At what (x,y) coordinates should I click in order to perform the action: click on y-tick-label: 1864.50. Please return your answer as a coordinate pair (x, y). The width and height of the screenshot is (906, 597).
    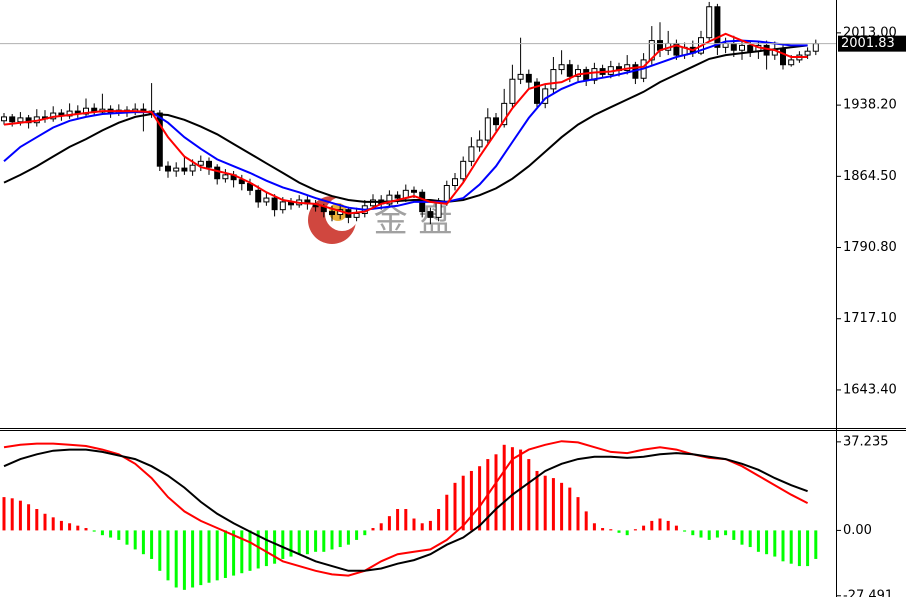
    Looking at the image, I should click on (870, 176).